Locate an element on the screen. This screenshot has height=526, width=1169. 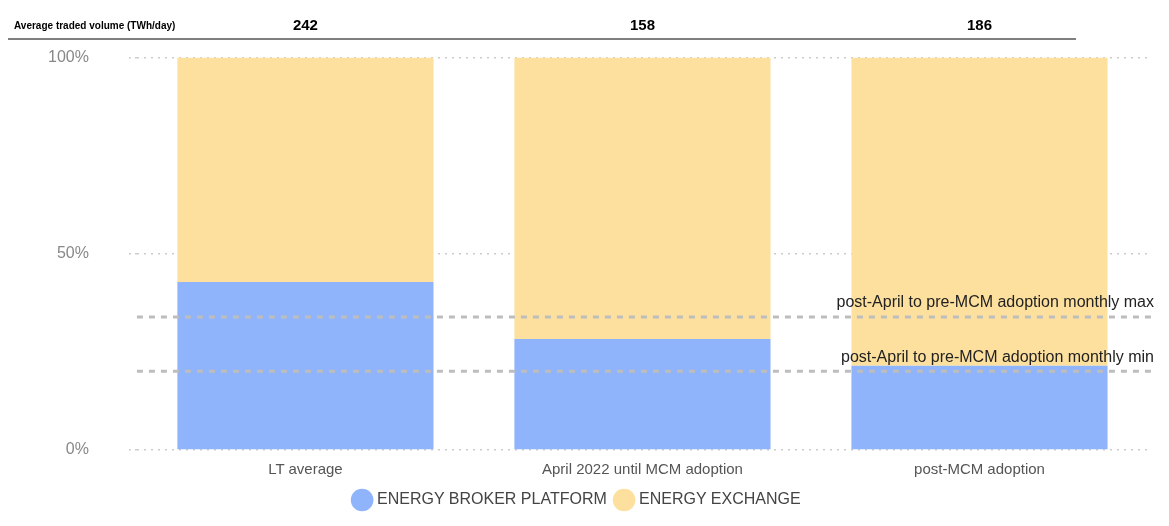
x-tick-label: April 2022 until MCM adoption is located at coordinates (642, 469).